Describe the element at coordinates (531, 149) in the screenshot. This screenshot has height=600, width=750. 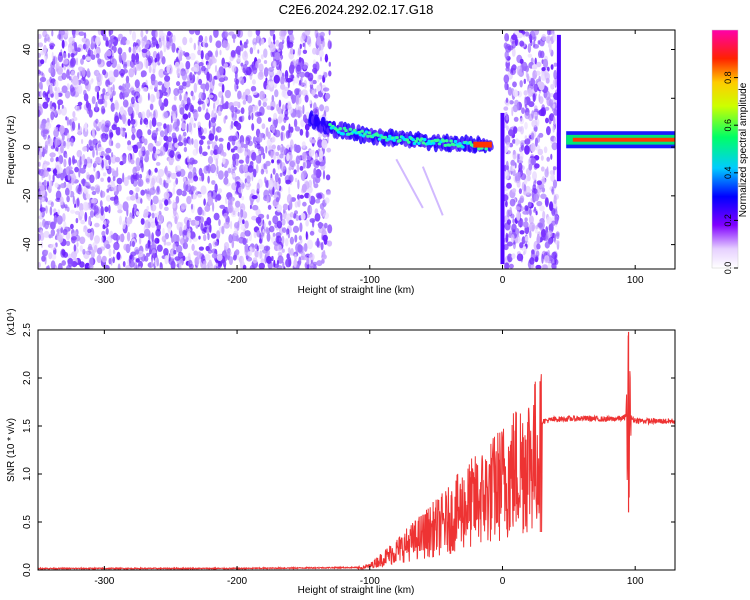
I see `noise-gap` at that location.